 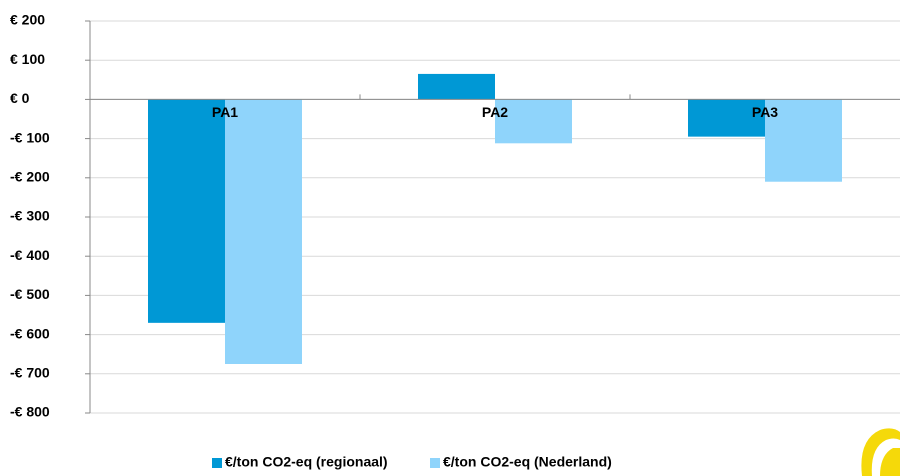 I want to click on y-tick-label: -€ 700, so click(x=30, y=373).